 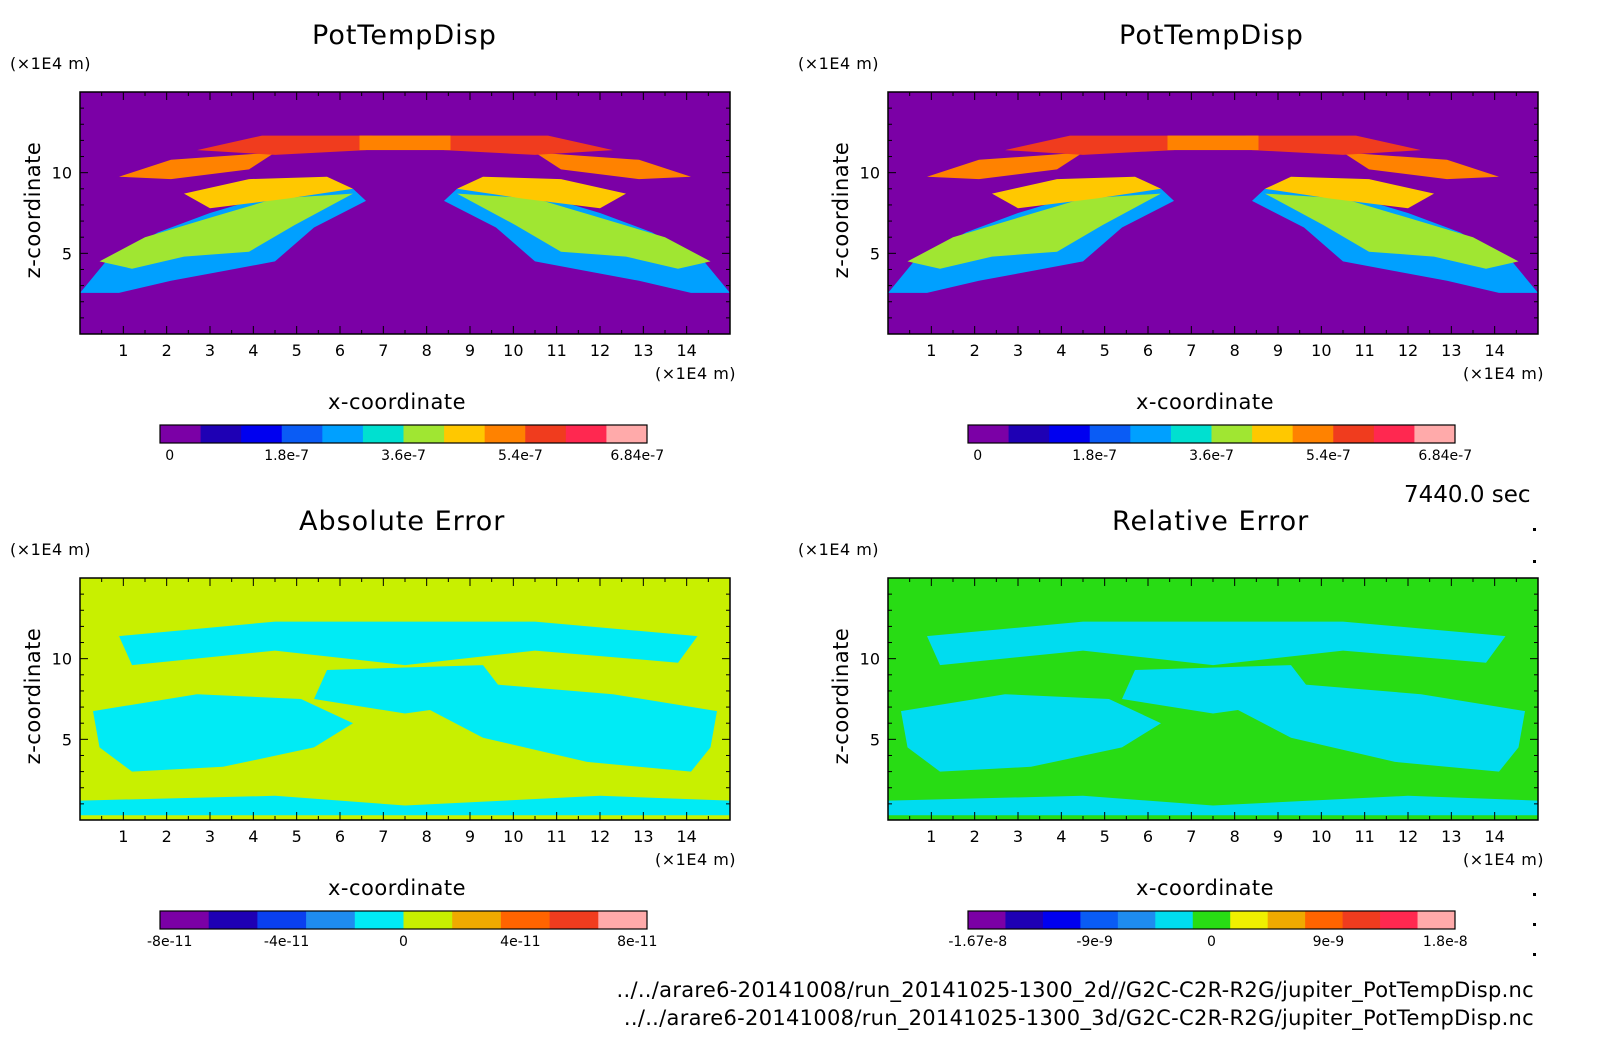 I want to click on margin-dot, so click(x=1534, y=529).